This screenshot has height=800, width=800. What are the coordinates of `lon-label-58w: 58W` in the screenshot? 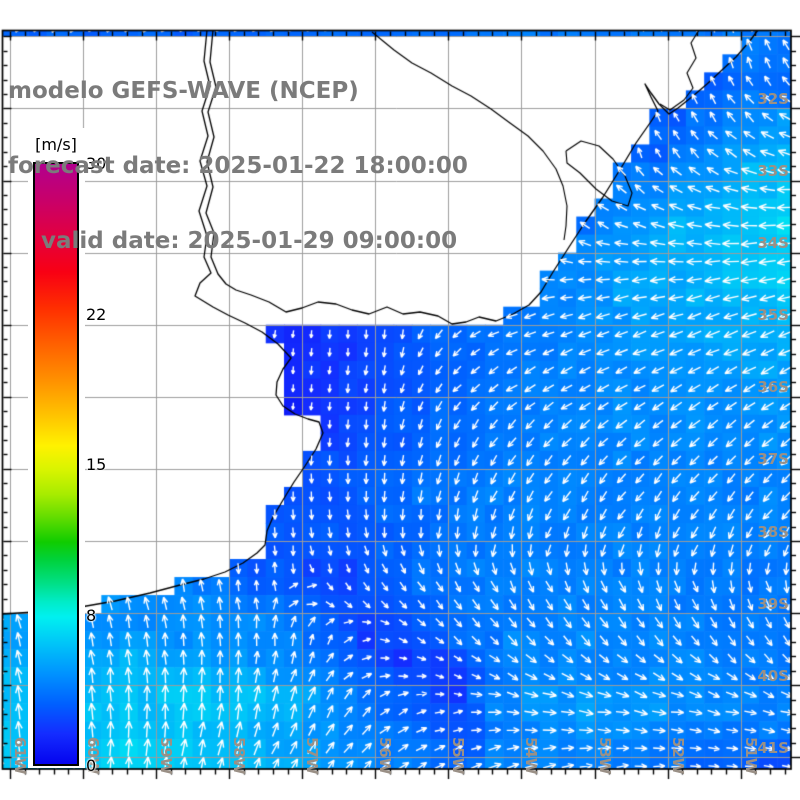 It's located at (239, 756).